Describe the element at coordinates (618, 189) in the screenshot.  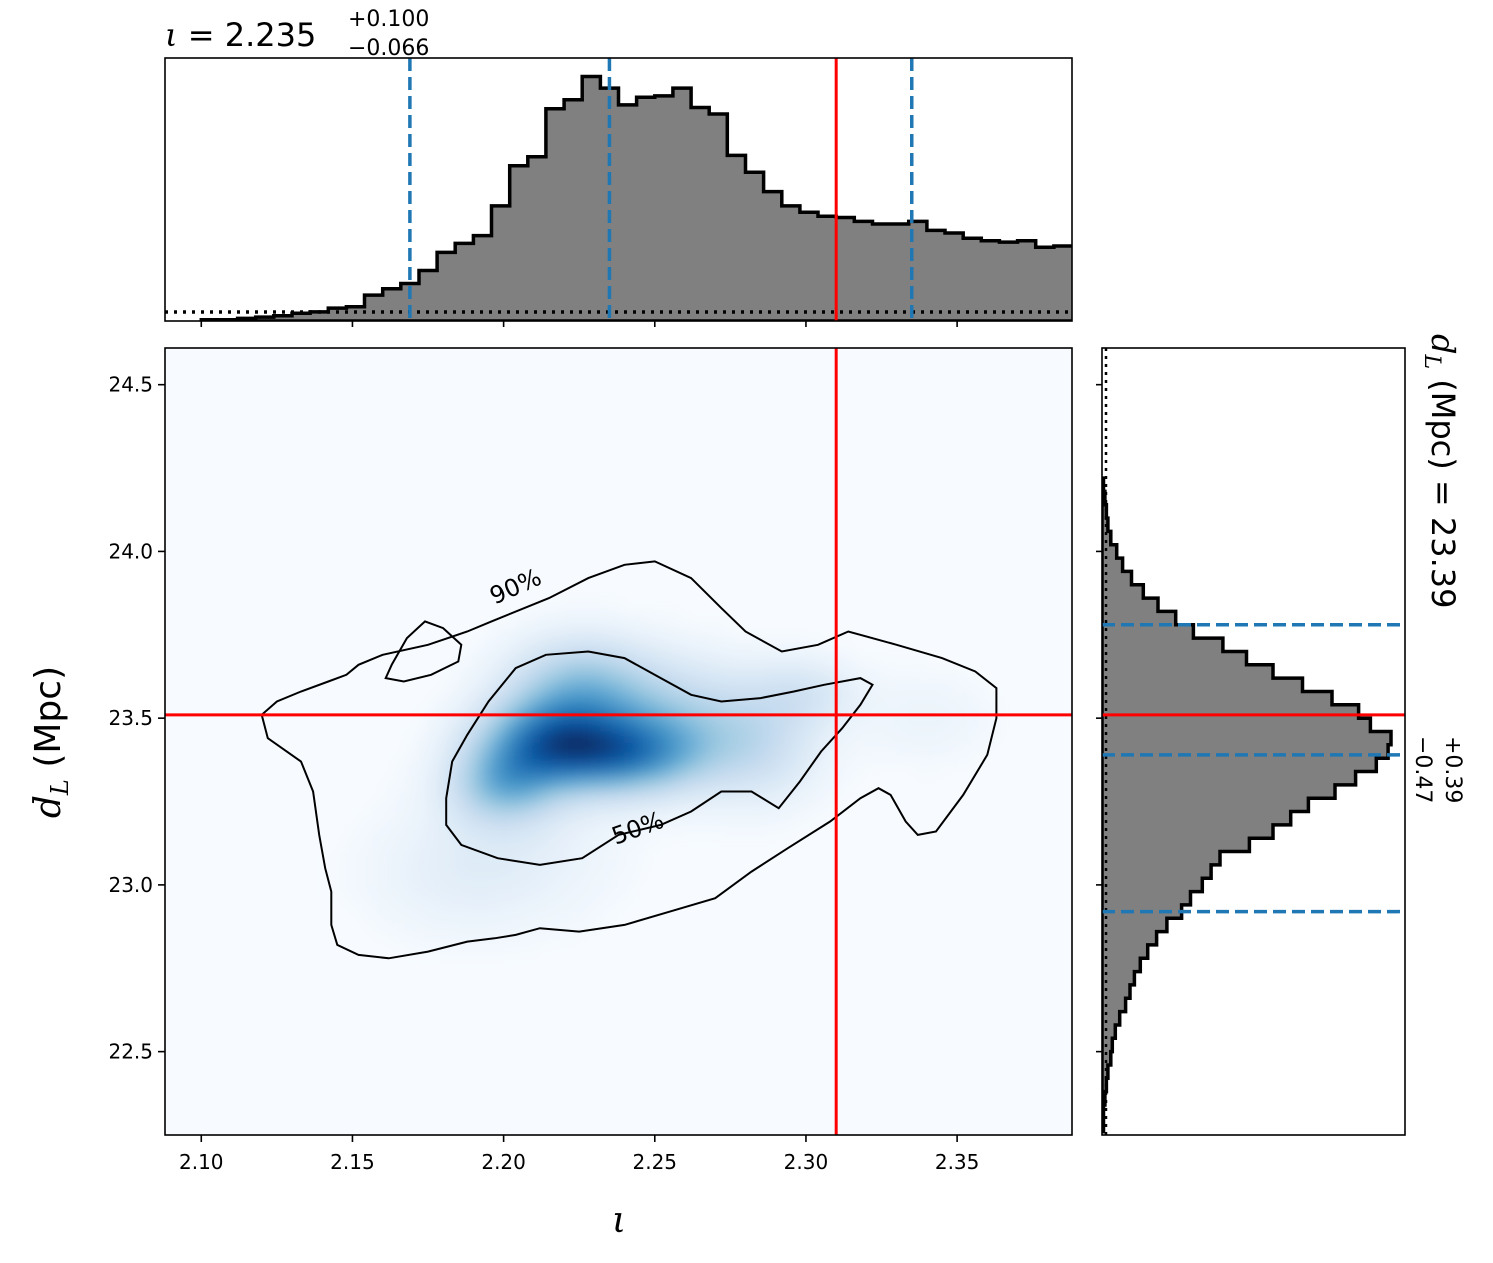
I see `x-marginal-frame` at that location.